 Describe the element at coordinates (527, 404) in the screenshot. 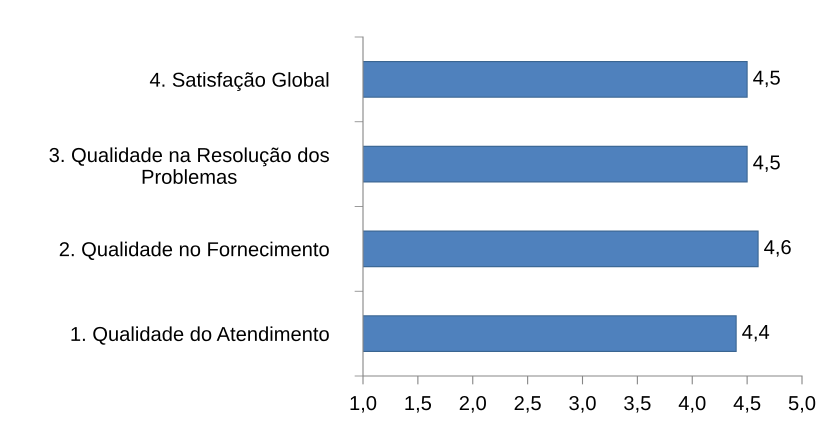

I see `x-tick-label: 2,5` at that location.